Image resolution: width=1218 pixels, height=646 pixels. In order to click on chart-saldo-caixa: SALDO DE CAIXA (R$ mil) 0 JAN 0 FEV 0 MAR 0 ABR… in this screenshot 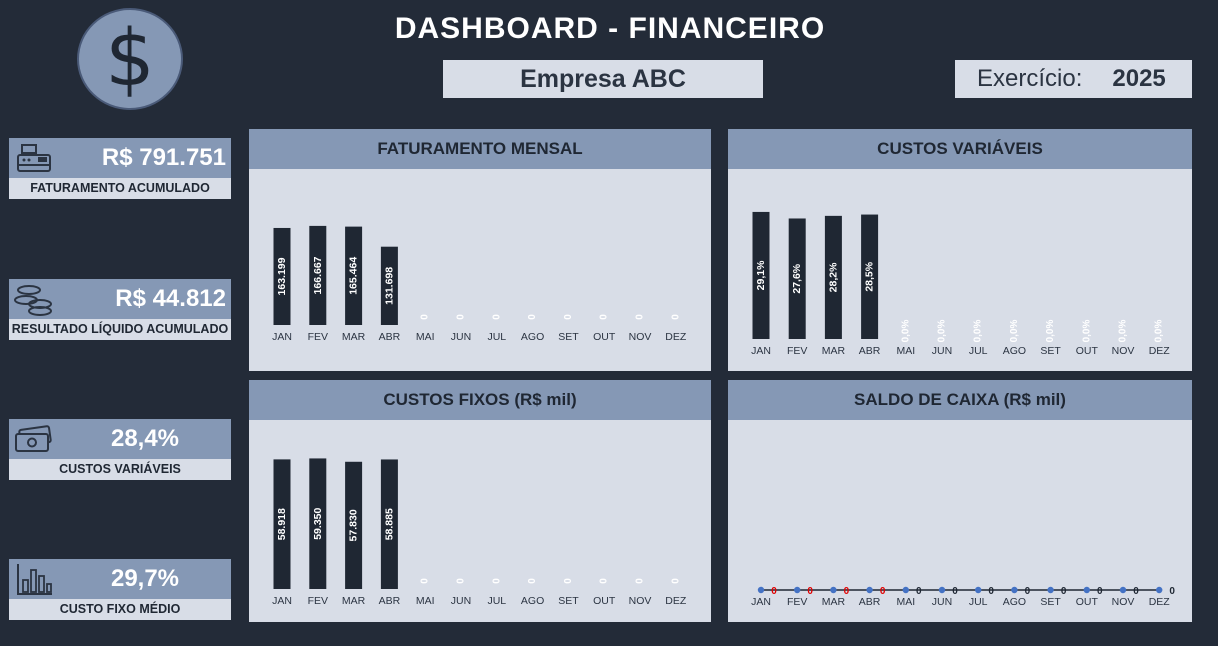, I will do `click(960, 501)`.